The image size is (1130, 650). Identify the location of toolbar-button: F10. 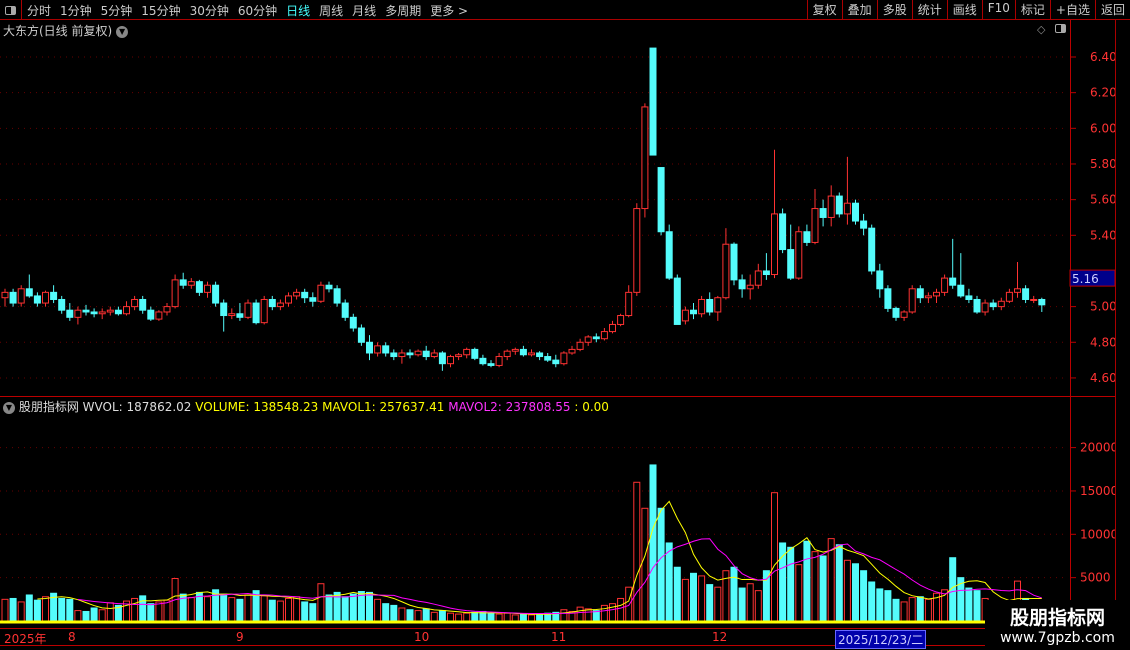
(998, 10).